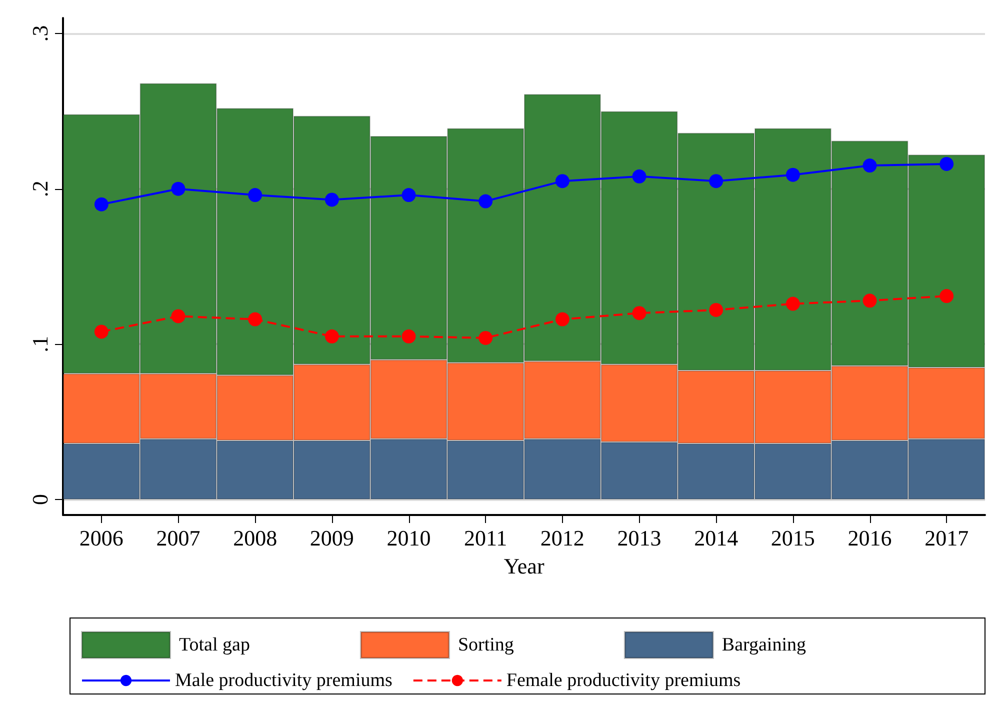 The width and height of the screenshot is (998, 708). What do you see at coordinates (408, 538) in the screenshot?
I see `x-tick-label: 2010` at bounding box center [408, 538].